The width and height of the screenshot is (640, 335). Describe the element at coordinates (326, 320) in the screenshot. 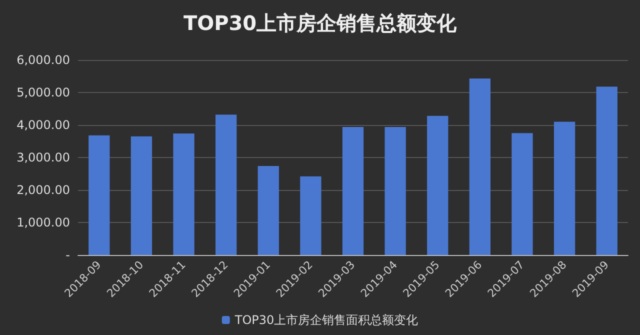

I see `legend-label: TOP30上市房企销售面积总额变化` at that location.